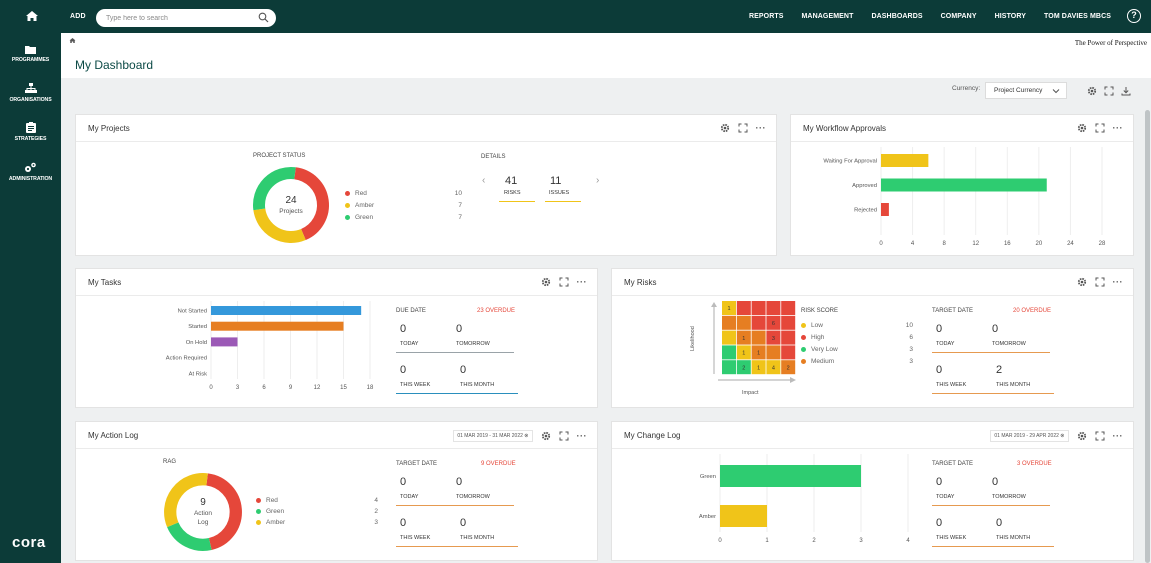 The height and width of the screenshot is (563, 1151). What do you see at coordinates (512, 193) in the screenshot?
I see `risks-label: RISKS` at bounding box center [512, 193].